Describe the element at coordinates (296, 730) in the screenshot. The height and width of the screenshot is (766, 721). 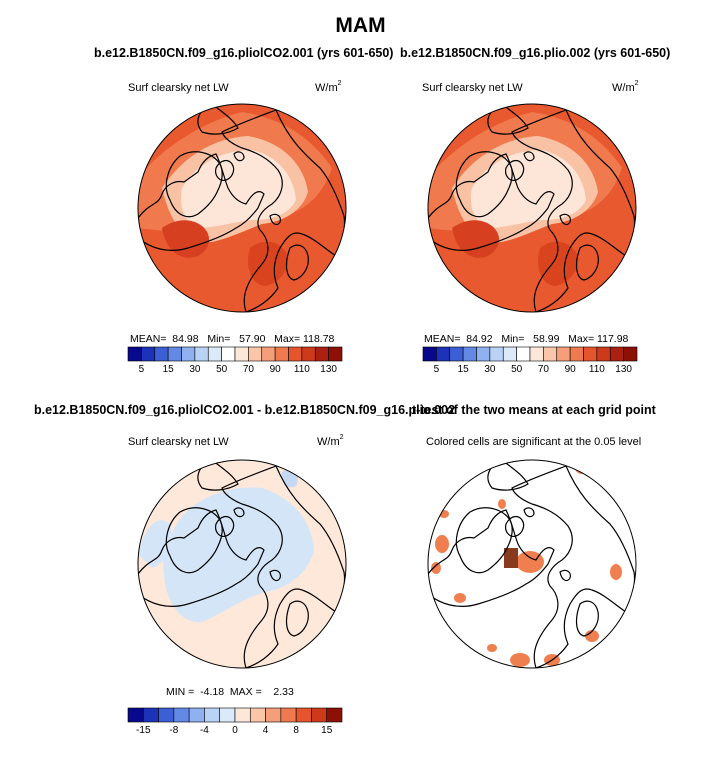
I see `colorbar-3-tick-label: 8` at that location.